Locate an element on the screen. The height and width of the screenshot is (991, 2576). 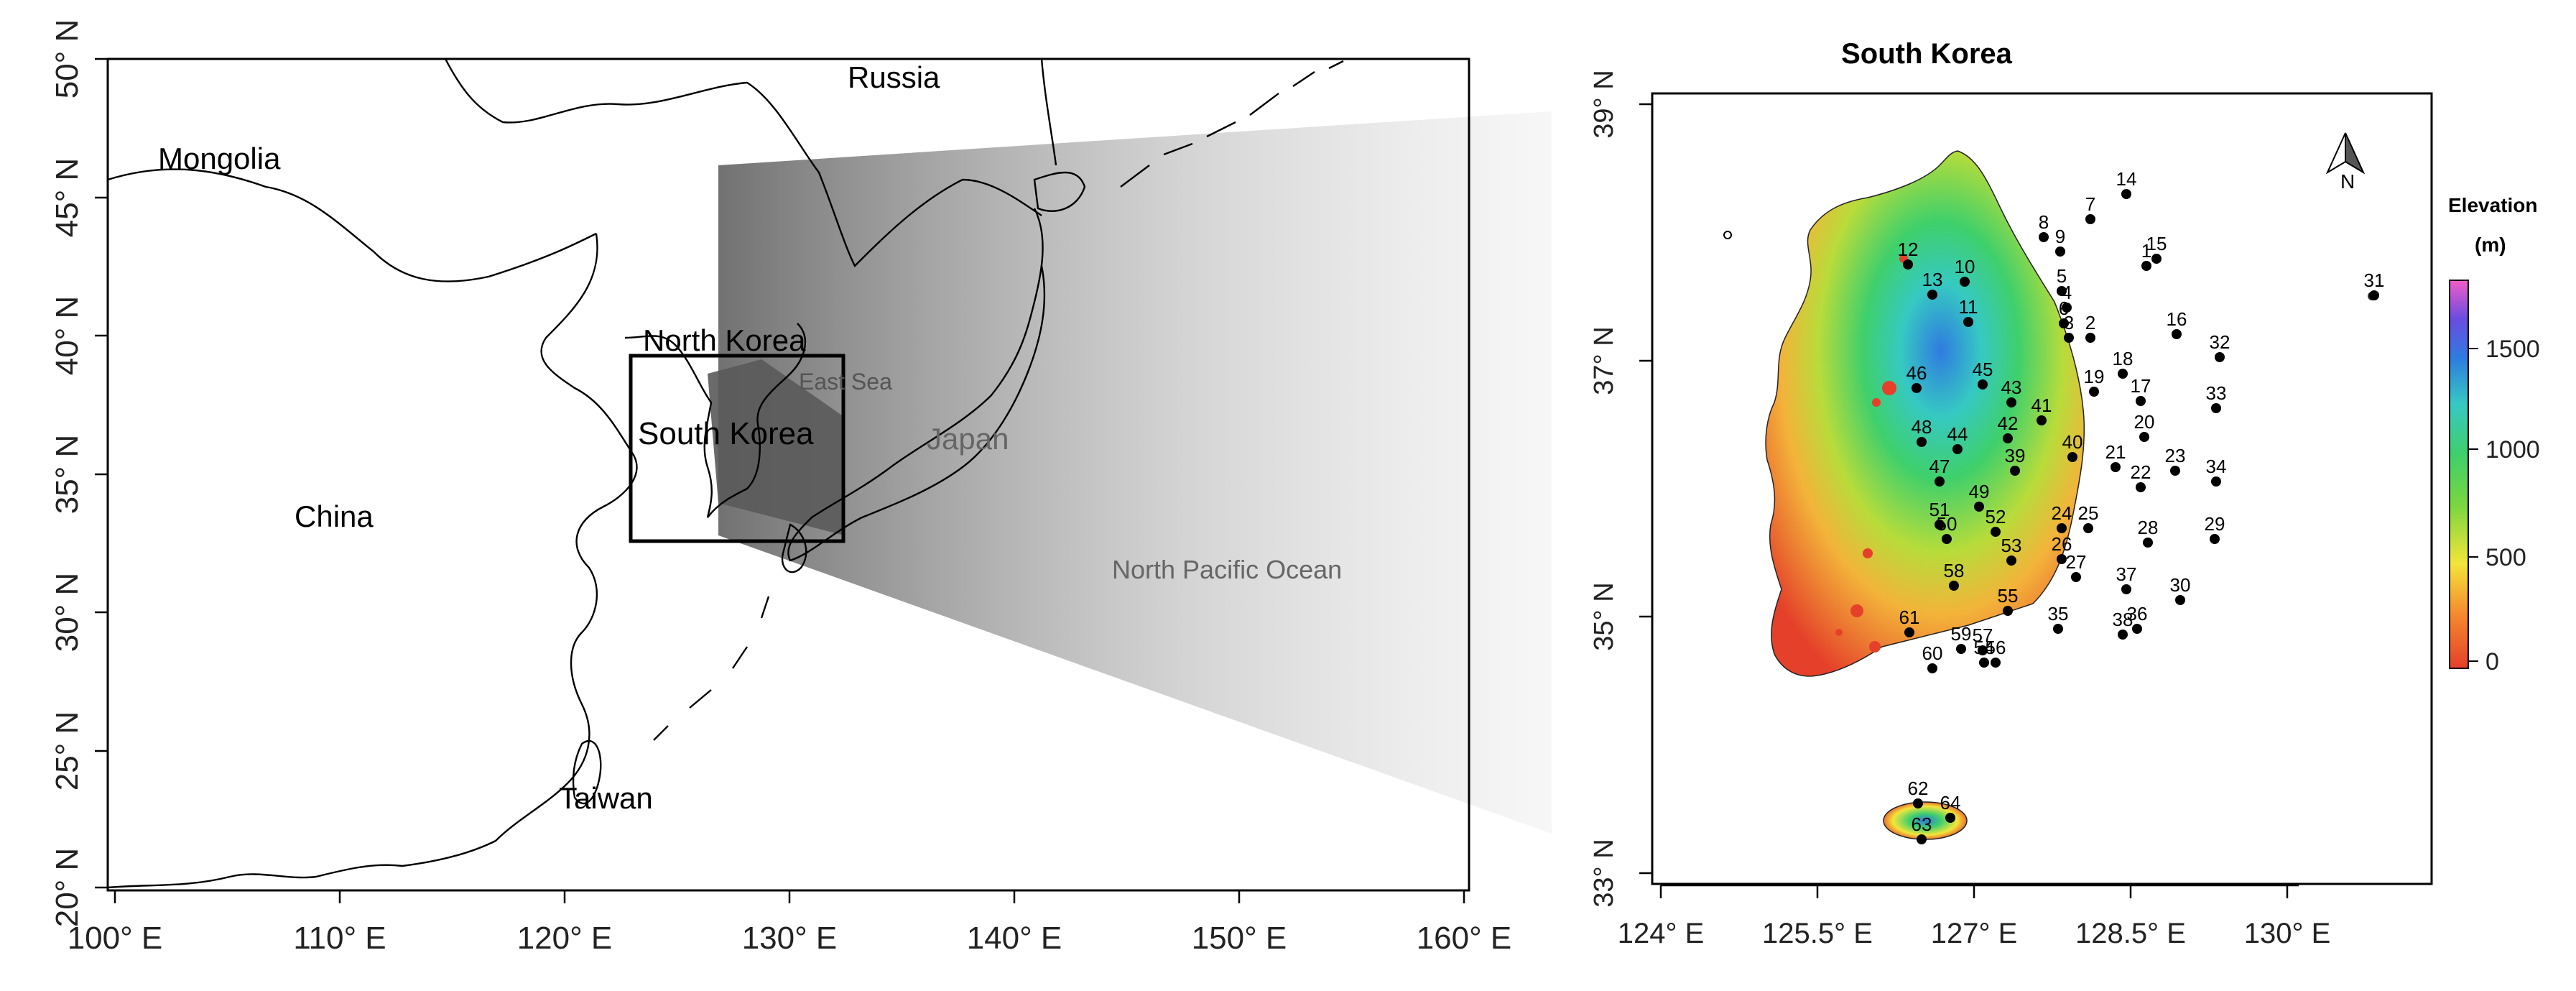
japan-honshu is located at coordinates (916, 385).